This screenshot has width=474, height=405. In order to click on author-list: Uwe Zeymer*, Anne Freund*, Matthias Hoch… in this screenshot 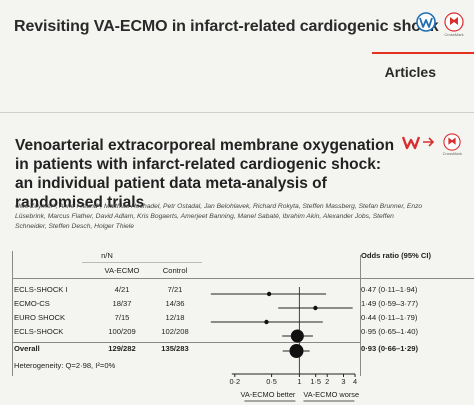, I will do `click(219, 216)`.